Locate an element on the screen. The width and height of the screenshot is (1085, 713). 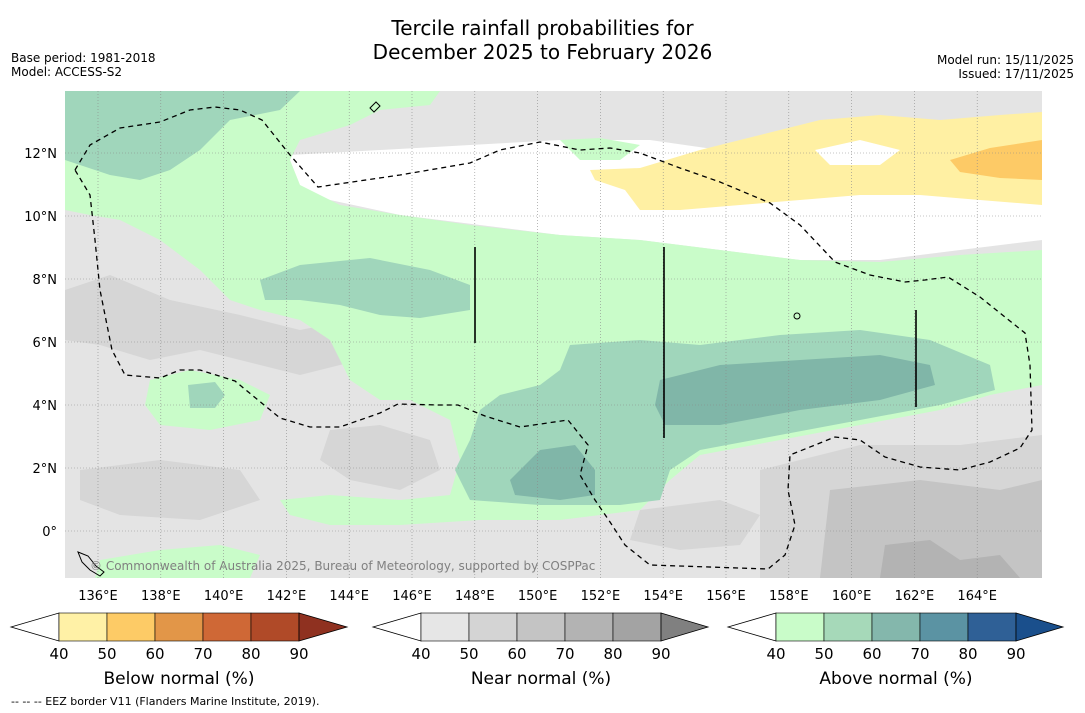
latitude-label: 2°N is located at coordinates (45, 469).